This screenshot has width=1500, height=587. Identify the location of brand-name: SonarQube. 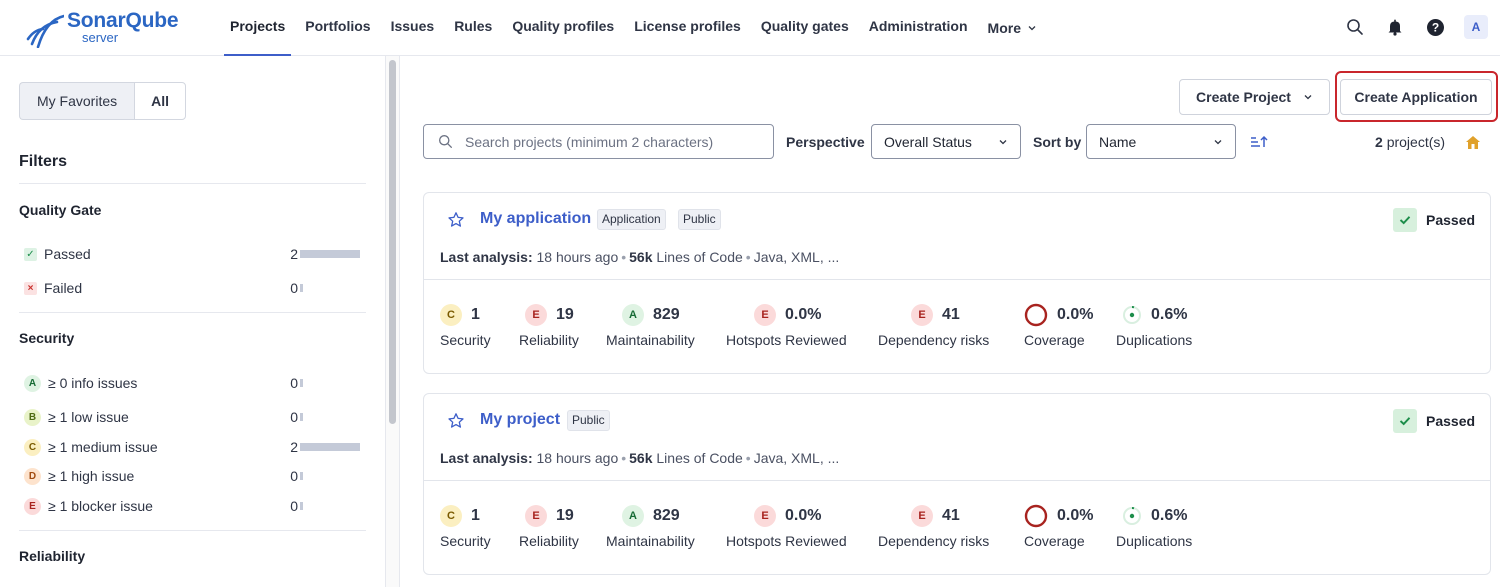
(123, 20).